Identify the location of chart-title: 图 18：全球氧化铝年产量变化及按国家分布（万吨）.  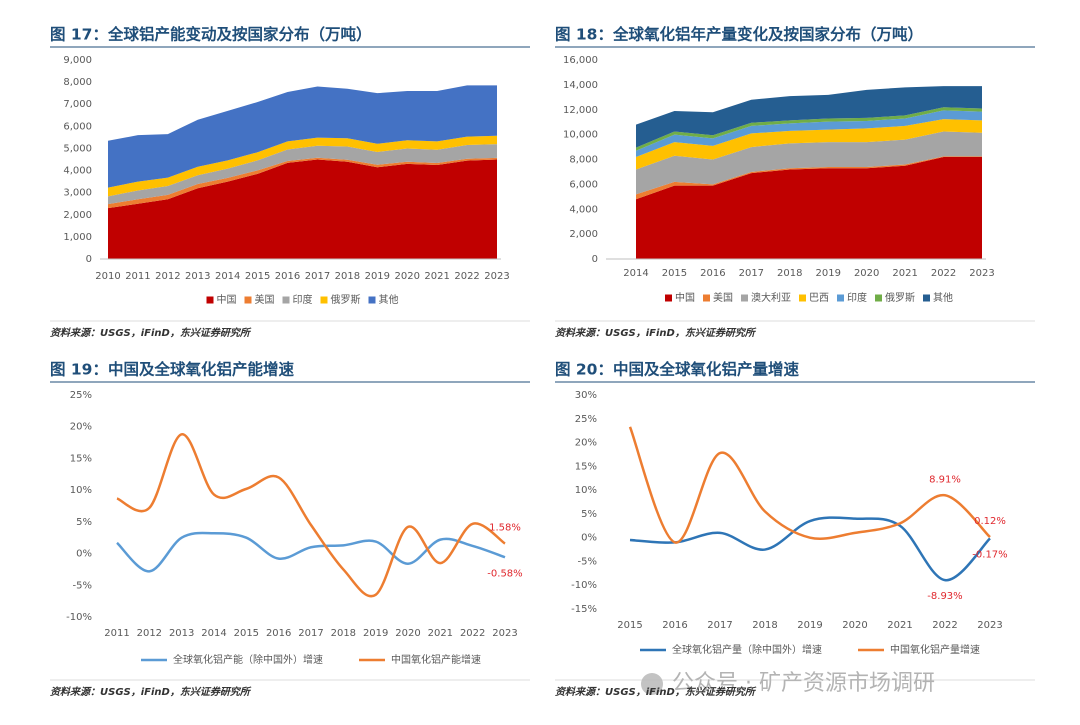
(739, 34).